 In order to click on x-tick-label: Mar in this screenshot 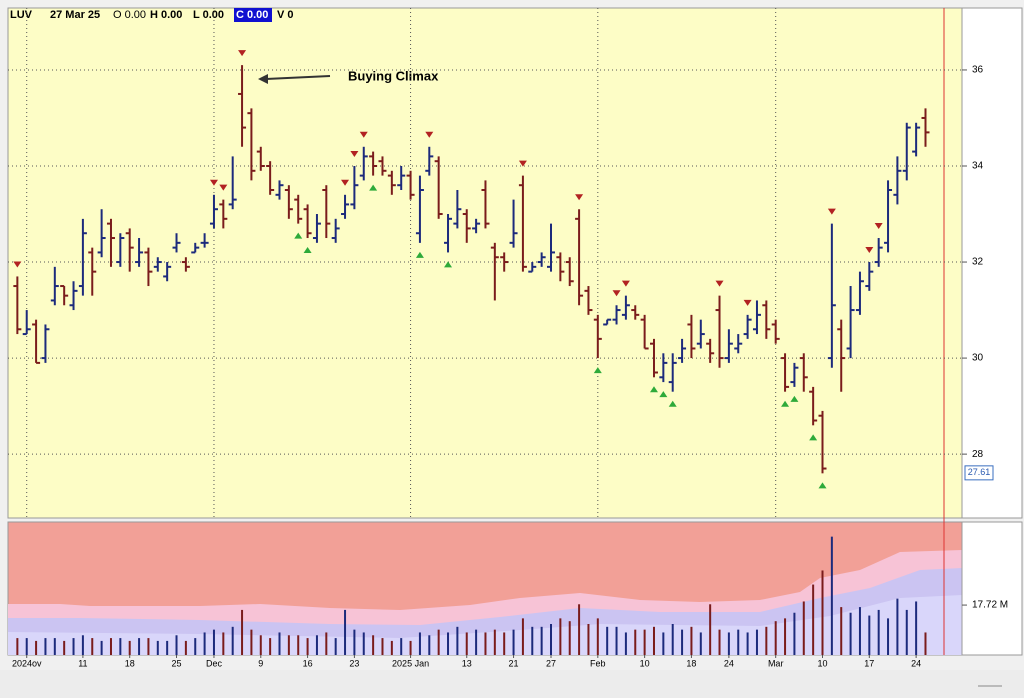, I will do `click(776, 663)`.